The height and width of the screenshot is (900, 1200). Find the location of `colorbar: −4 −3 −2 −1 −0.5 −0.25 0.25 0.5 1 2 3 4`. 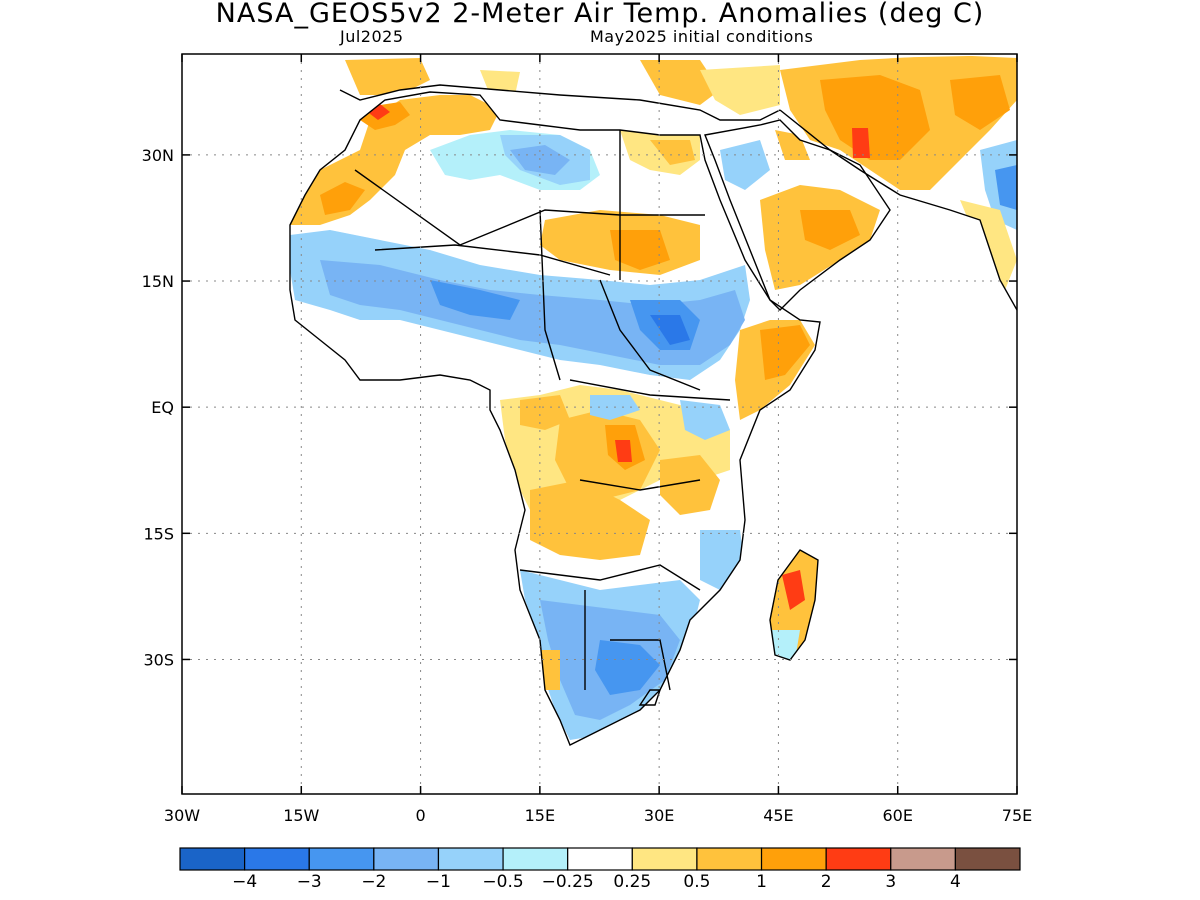

colorbar: −4 −3 −2 −1 −0.5 −0.25 0.25 0.5 1 2 3 4 is located at coordinates (600, 869).